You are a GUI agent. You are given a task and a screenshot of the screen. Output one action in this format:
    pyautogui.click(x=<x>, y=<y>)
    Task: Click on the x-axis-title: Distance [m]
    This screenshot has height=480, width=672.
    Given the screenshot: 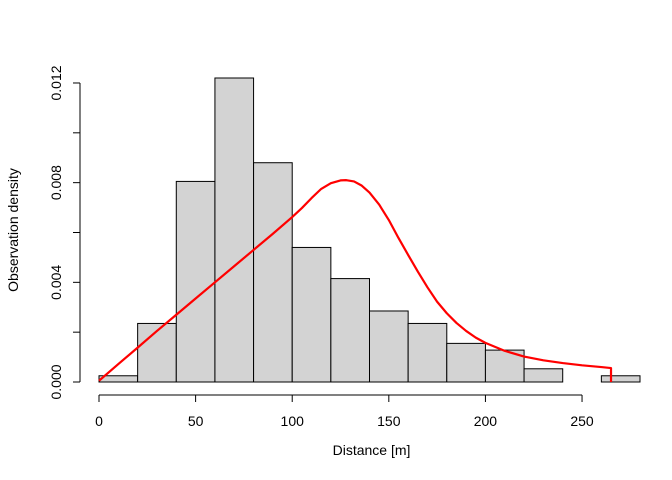 What is the action you would take?
    pyautogui.click(x=372, y=450)
    